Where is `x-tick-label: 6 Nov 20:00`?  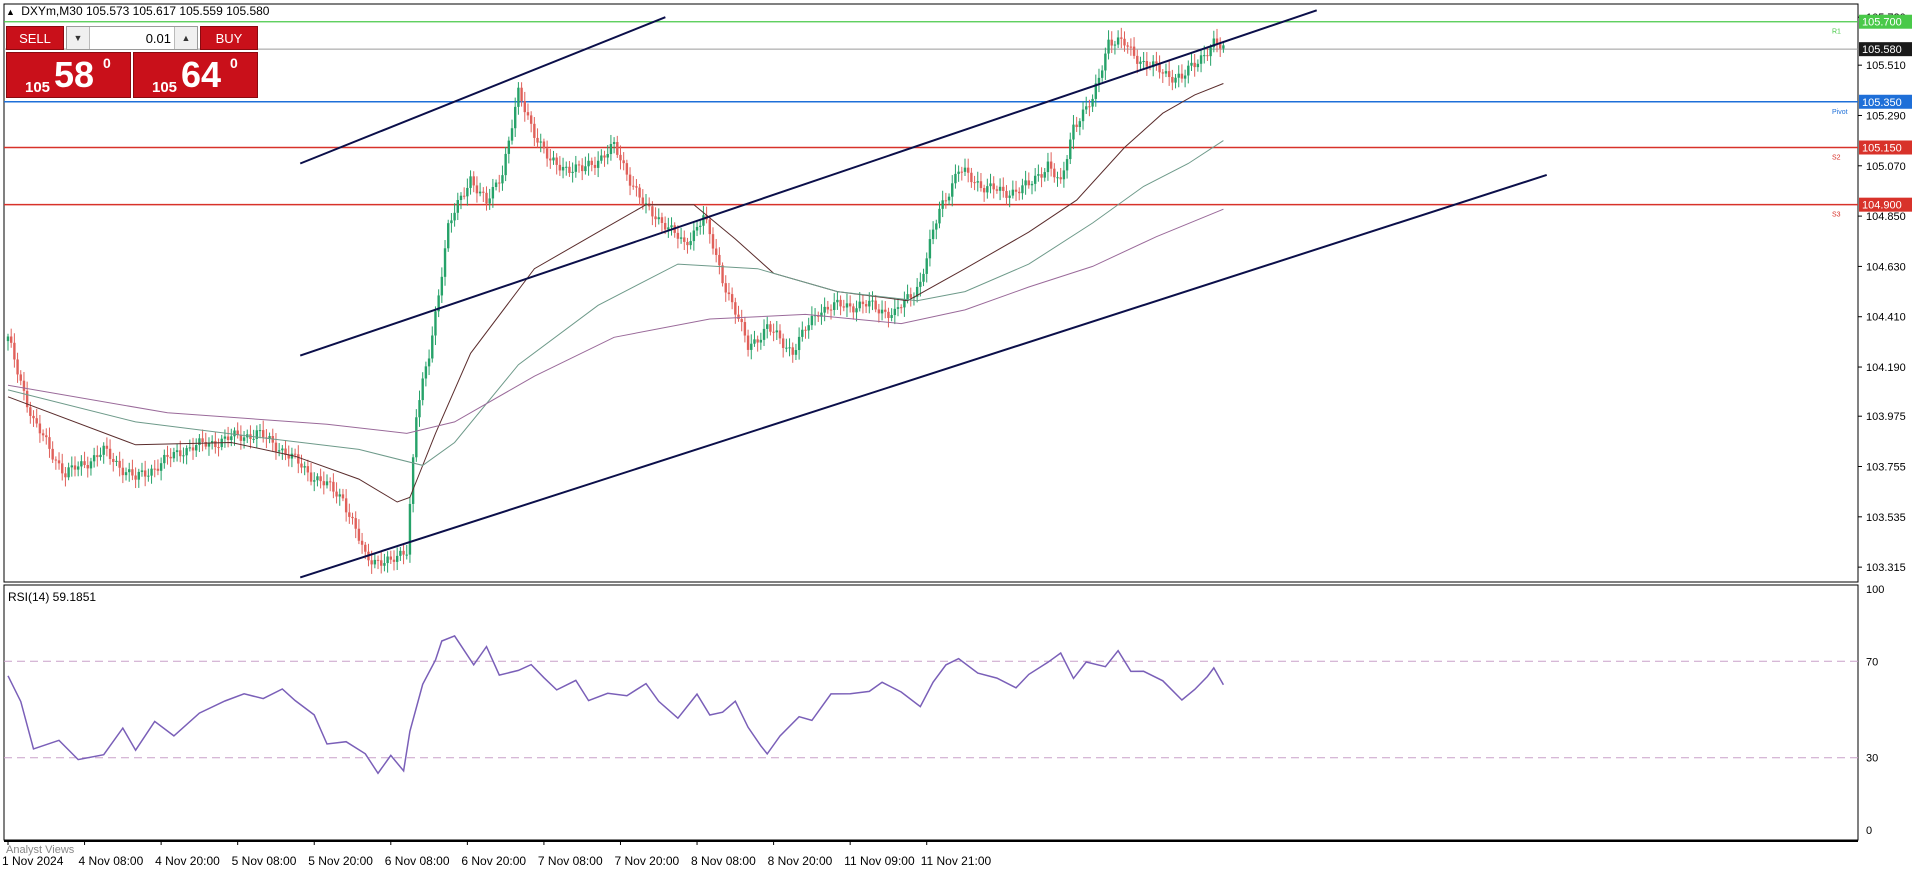
x-tick-label: 6 Nov 20:00 is located at coordinates (493, 861).